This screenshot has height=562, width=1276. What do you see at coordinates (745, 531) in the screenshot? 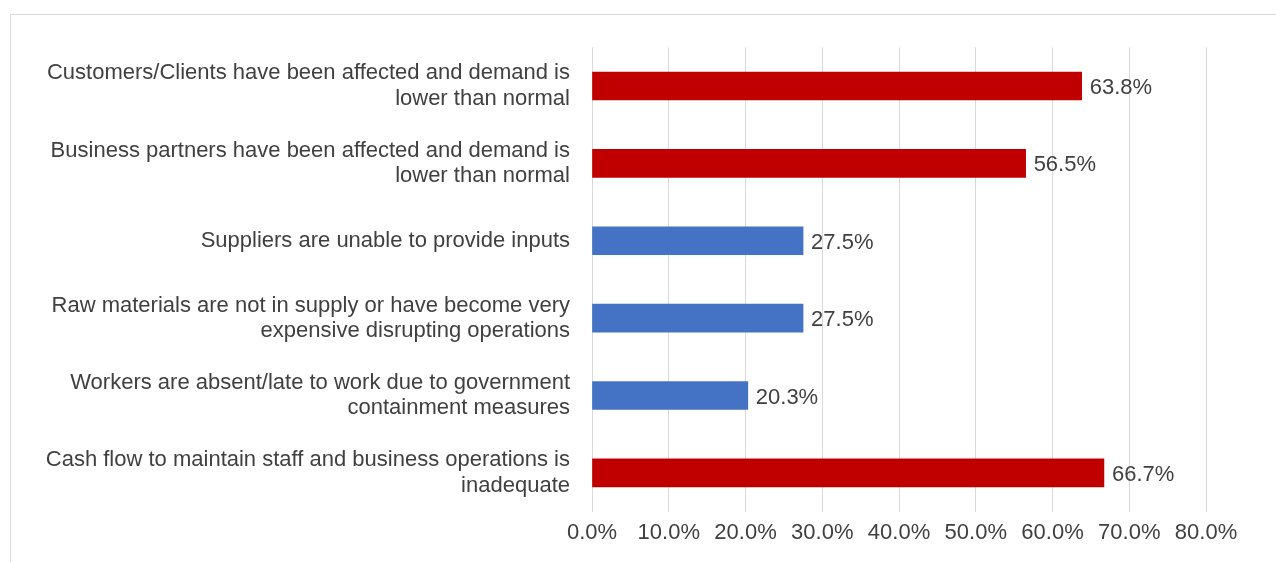
I see `x-tick-label: 20.0%` at bounding box center [745, 531].